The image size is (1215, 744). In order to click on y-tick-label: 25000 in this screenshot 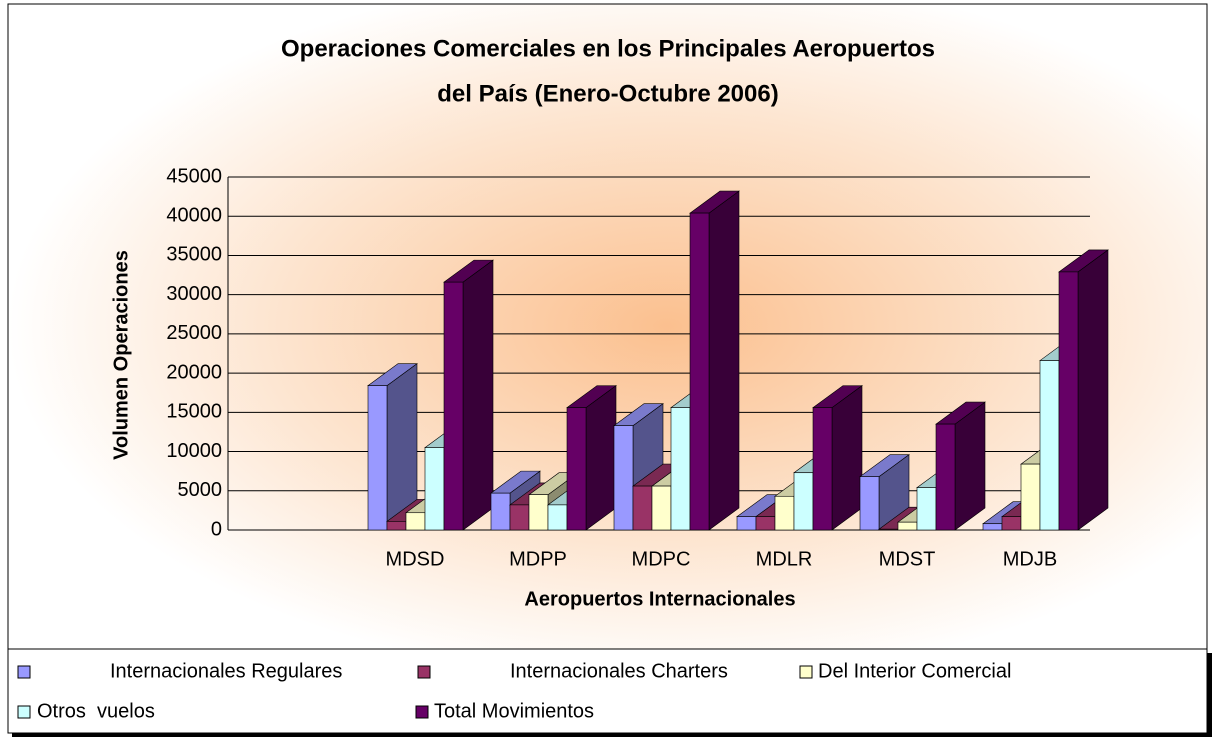, I will do `click(194, 333)`.